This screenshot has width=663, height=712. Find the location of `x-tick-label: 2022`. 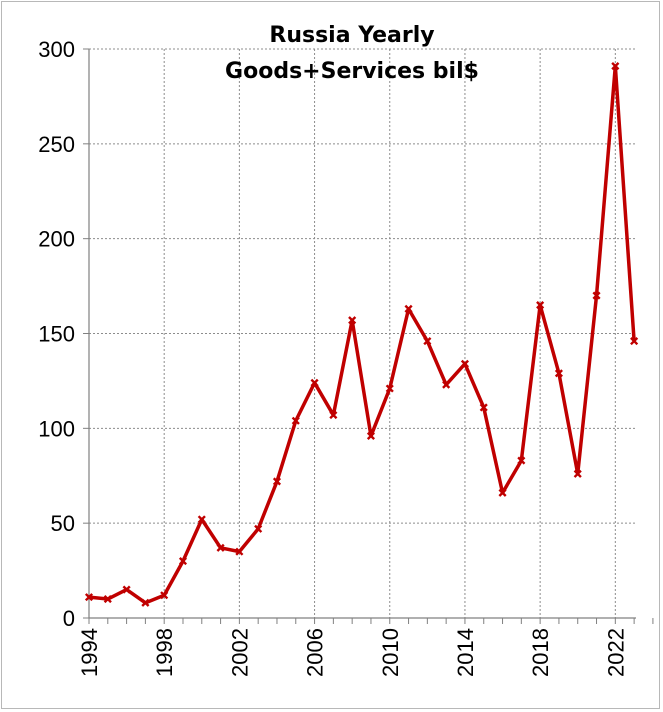

x-tick-label: 2022 is located at coordinates (615, 652).